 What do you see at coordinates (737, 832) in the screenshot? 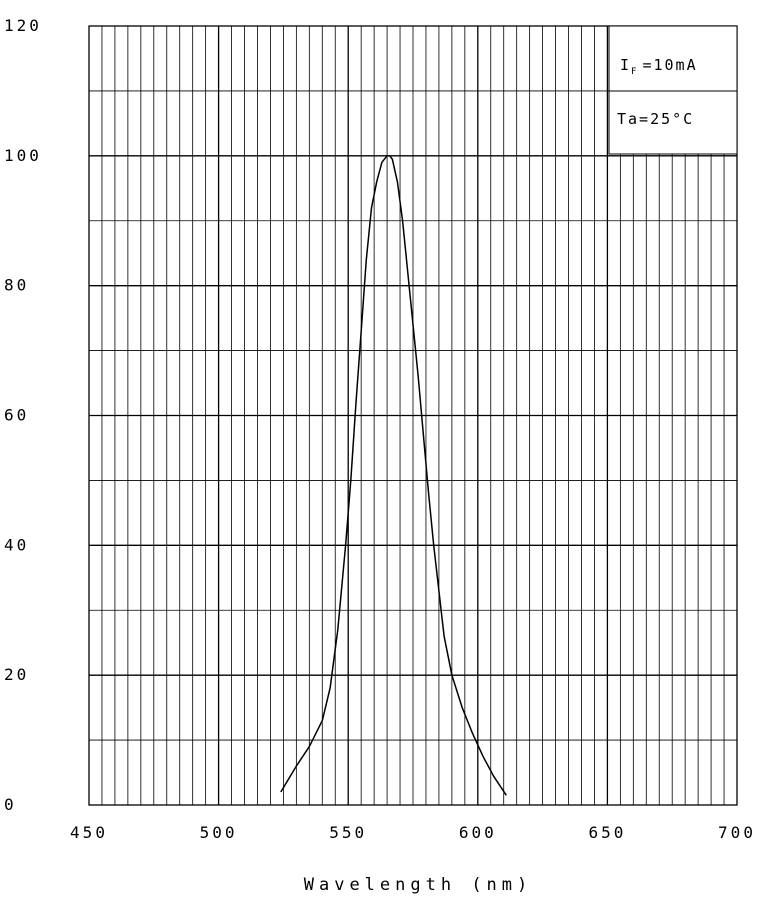
I see `x-tick-label: 700` at bounding box center [737, 832].